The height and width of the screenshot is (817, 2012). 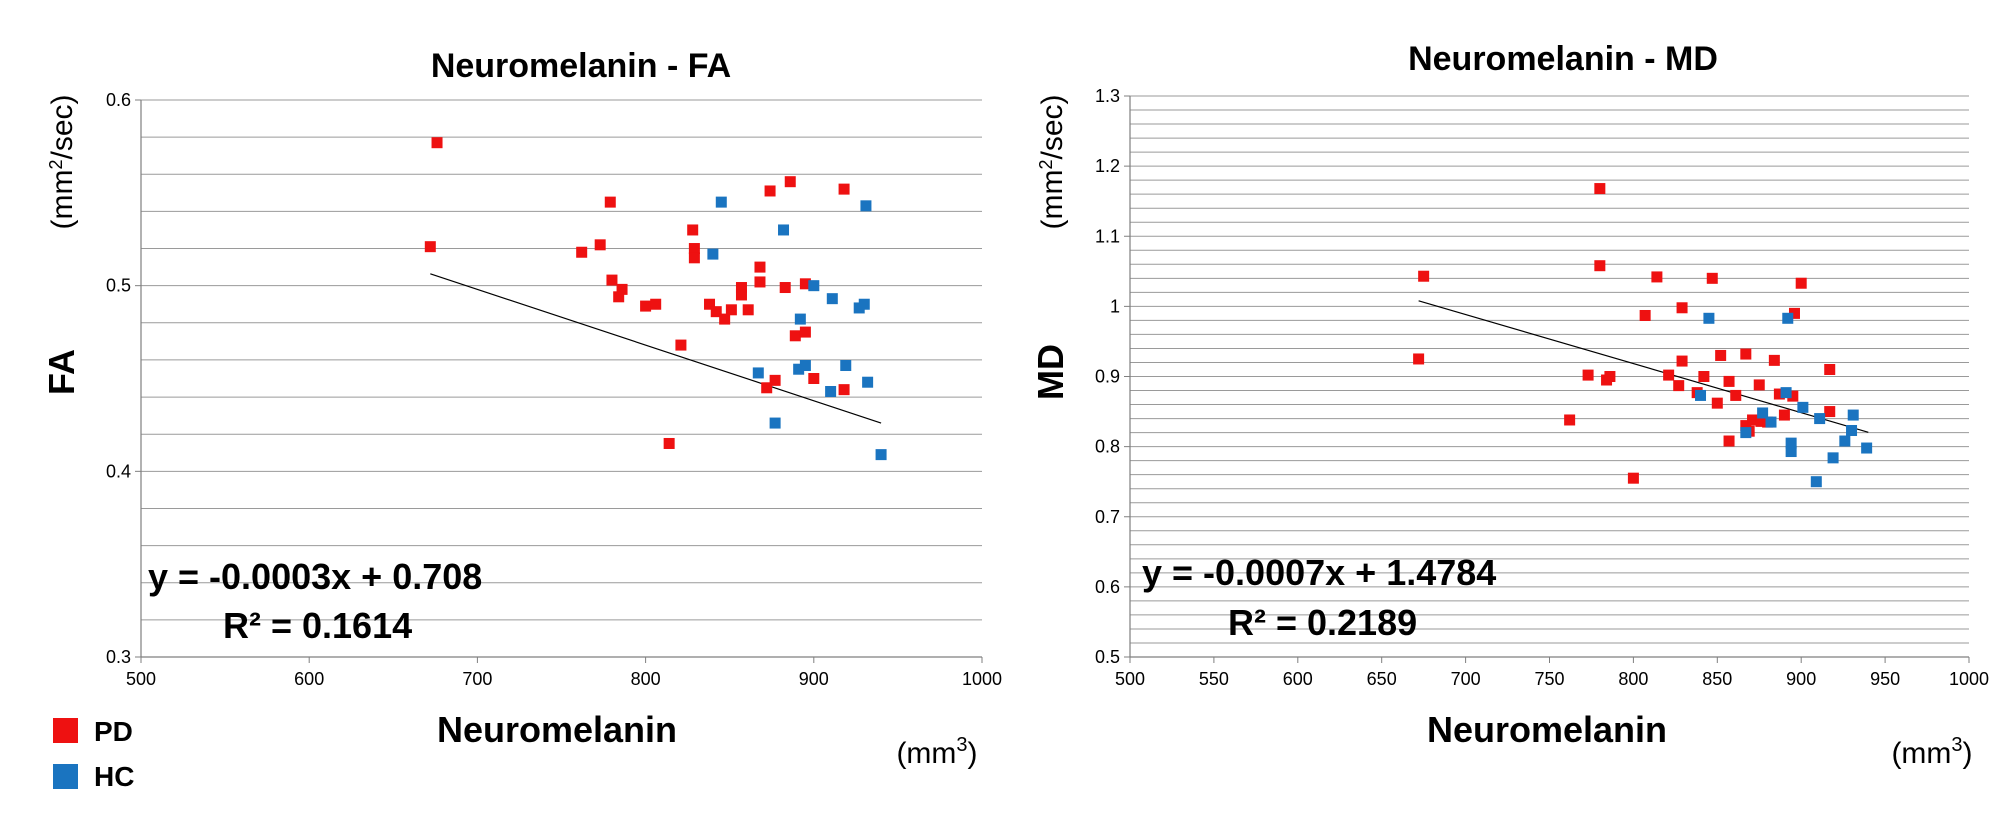 I want to click on x-tick-label: 650, so click(x=1382, y=679).